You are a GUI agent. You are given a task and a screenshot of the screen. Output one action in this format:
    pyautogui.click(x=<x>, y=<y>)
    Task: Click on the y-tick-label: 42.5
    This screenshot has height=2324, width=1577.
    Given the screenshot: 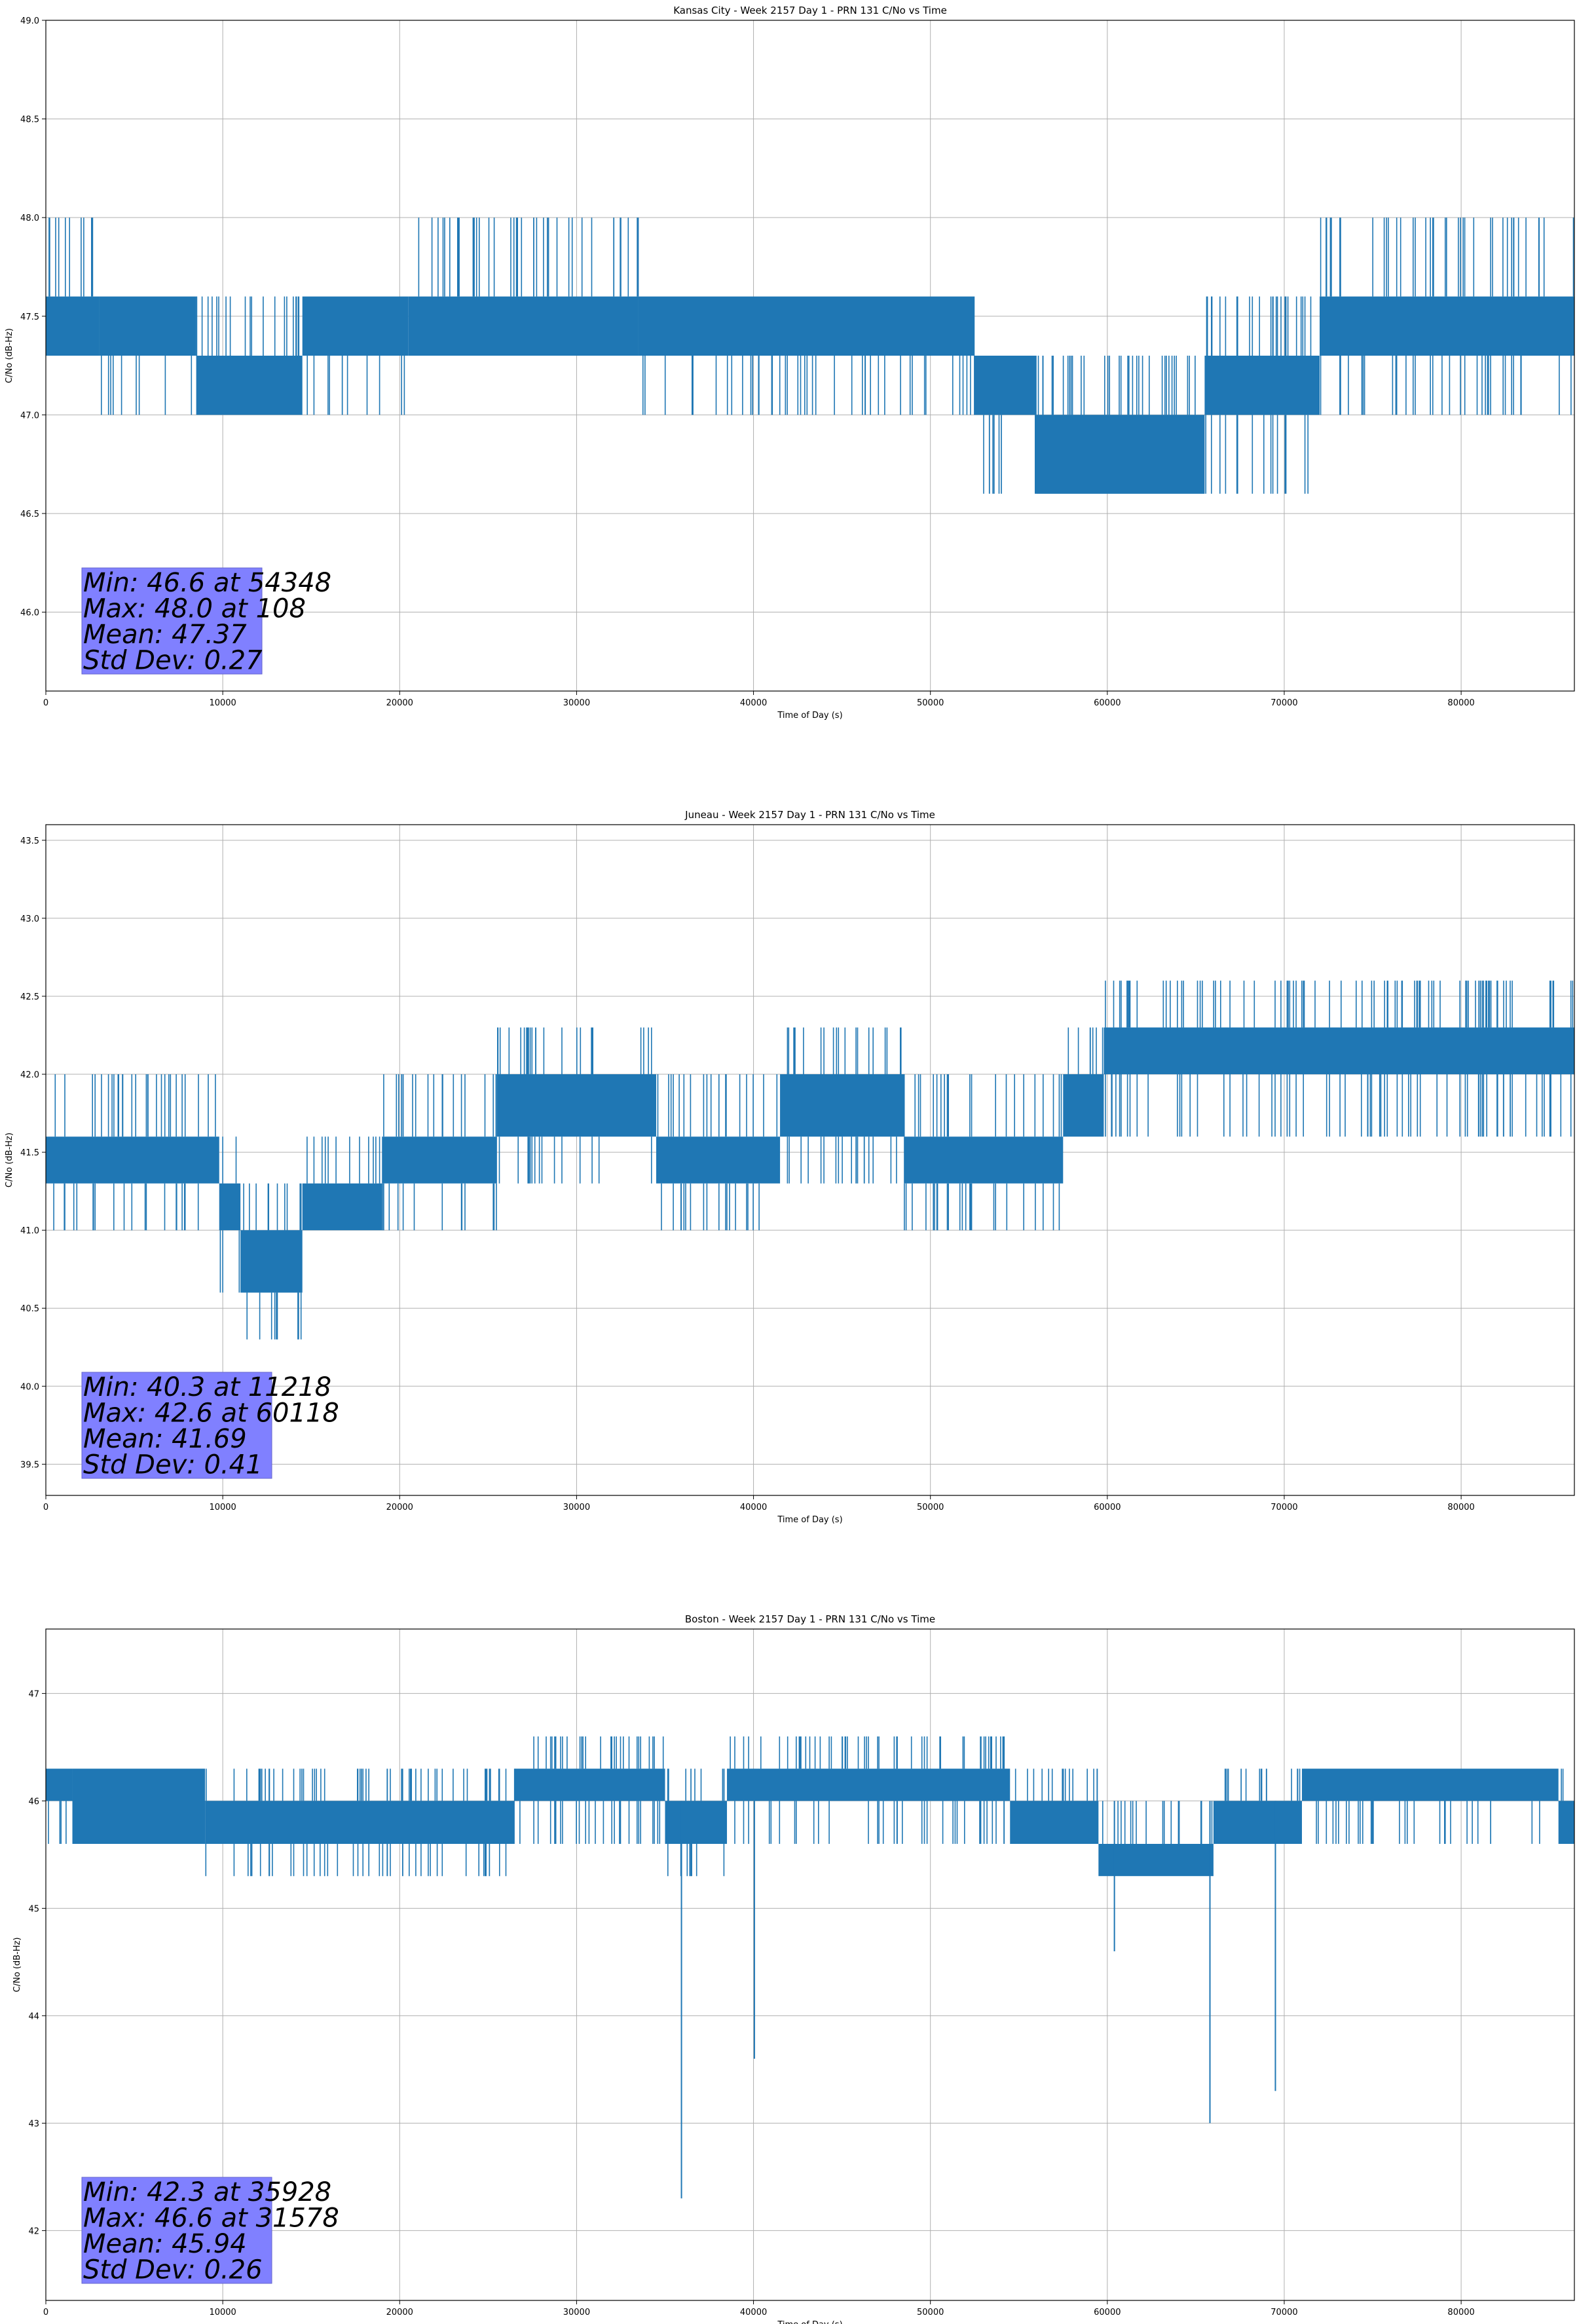 What is the action you would take?
    pyautogui.click(x=29, y=997)
    